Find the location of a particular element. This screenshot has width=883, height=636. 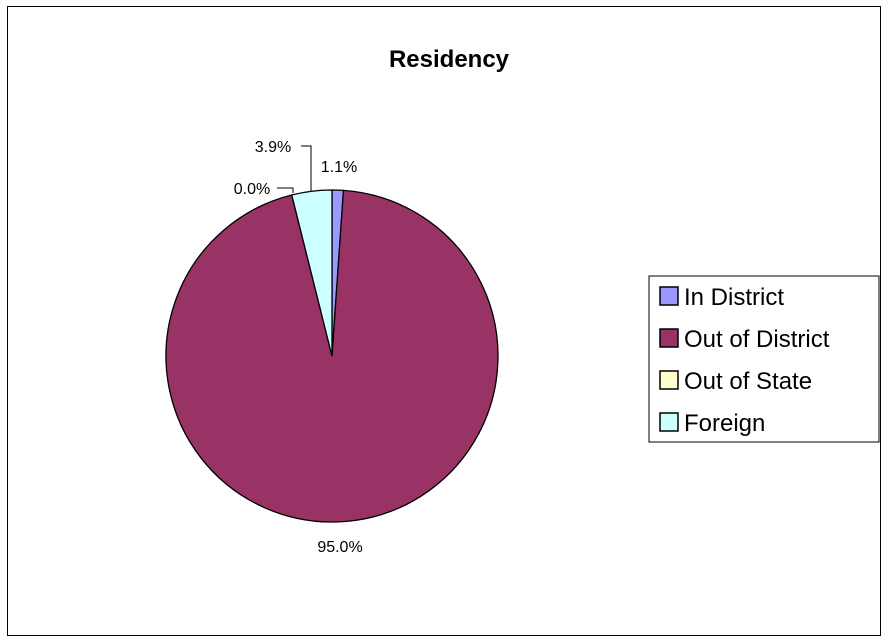

legend-entry-out-of-state: Out of State is located at coordinates (735, 381).